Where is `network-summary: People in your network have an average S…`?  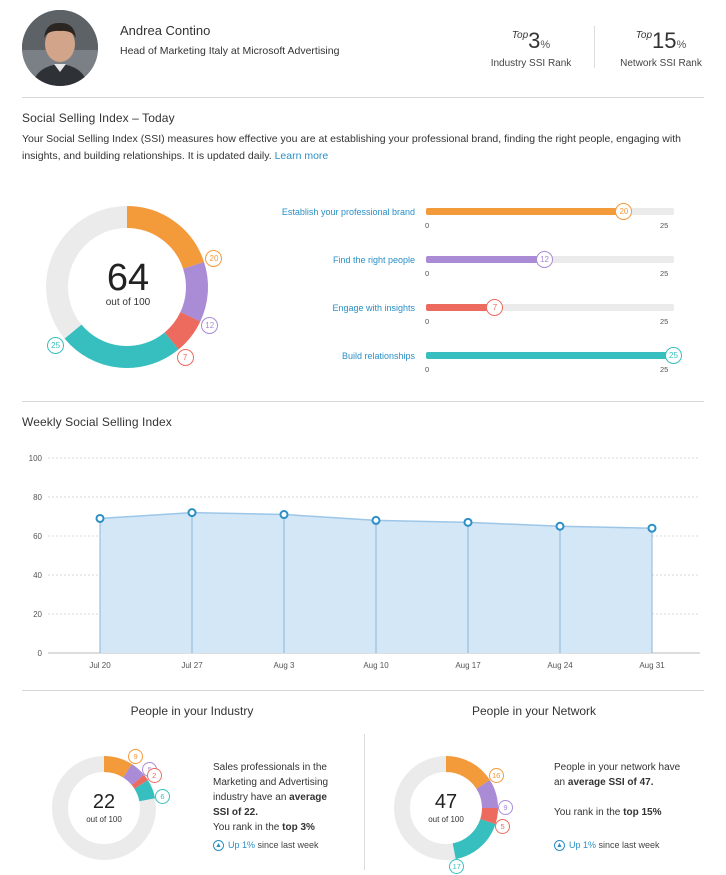
network-summary: People in your network have an average S… is located at coordinates (624, 790).